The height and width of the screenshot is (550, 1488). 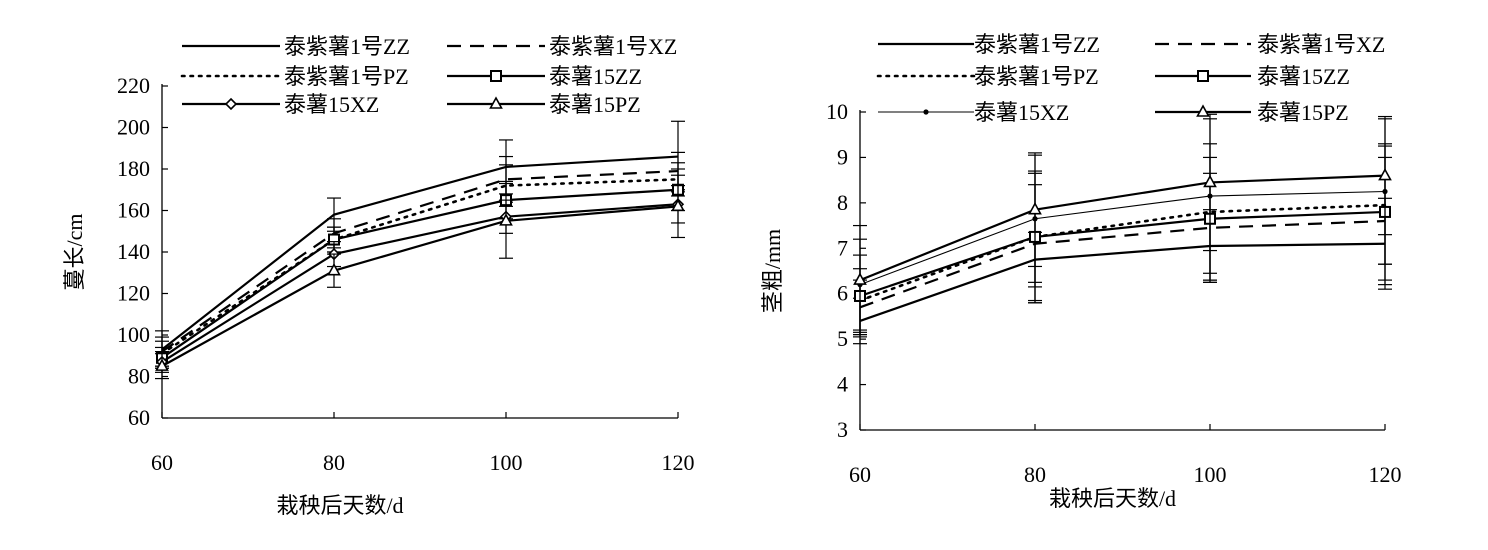 What do you see at coordinates (772, 271) in the screenshot?
I see `y-axis-title: 茎粗/mm` at bounding box center [772, 271].